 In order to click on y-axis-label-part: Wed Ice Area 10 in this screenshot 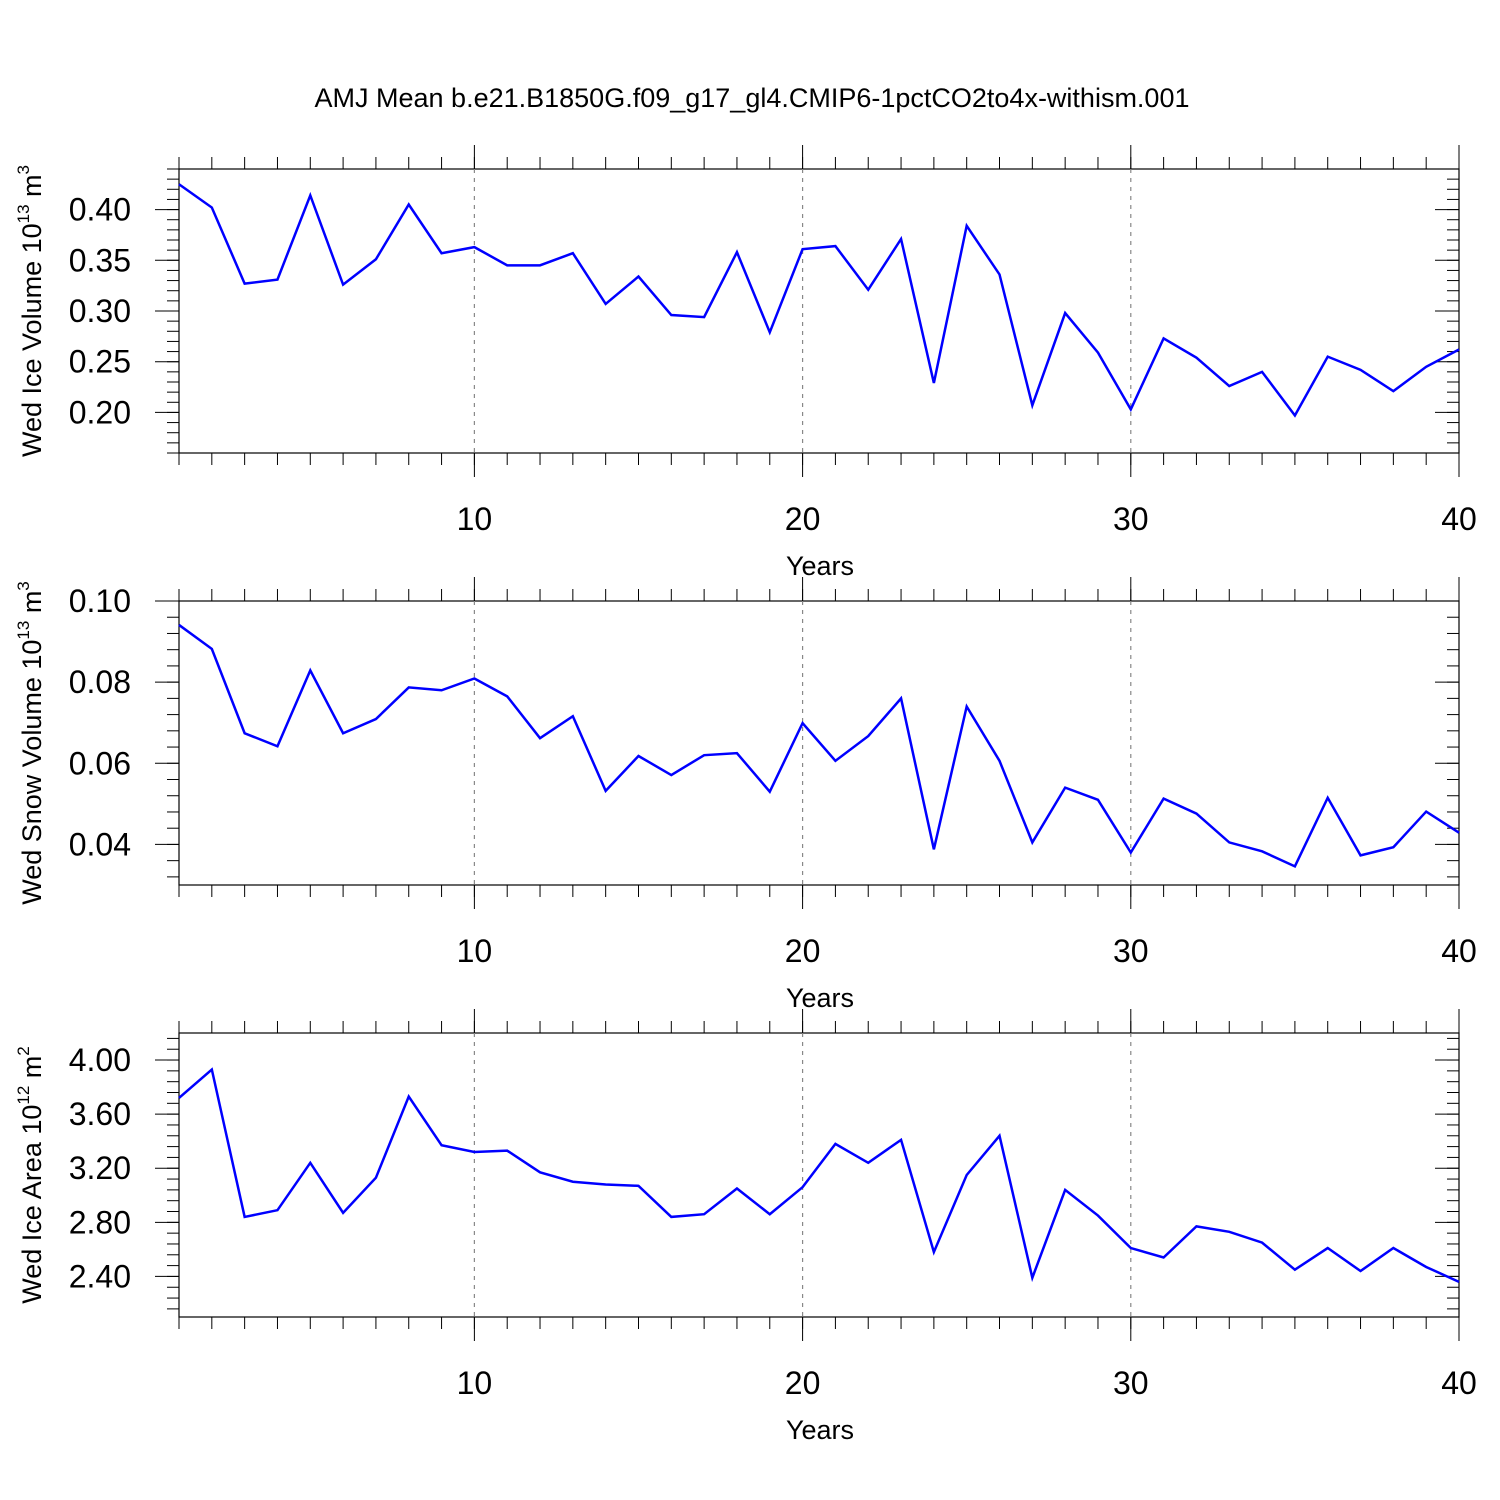, I will do `click(32, 1204)`.